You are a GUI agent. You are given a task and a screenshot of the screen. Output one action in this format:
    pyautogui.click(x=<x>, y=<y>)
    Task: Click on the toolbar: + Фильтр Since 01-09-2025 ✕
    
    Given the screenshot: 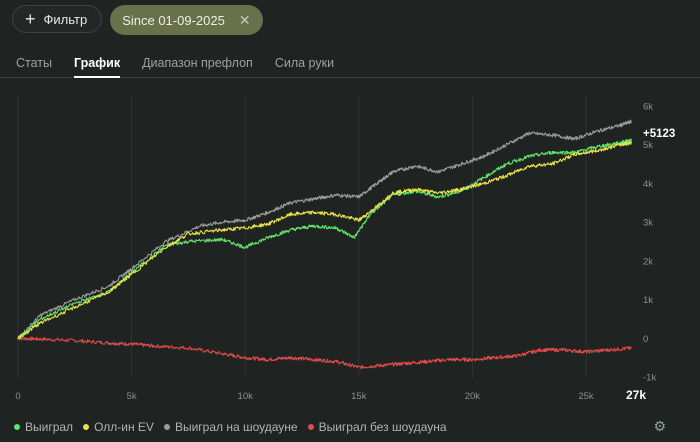 What is the action you would take?
    pyautogui.click(x=137, y=20)
    